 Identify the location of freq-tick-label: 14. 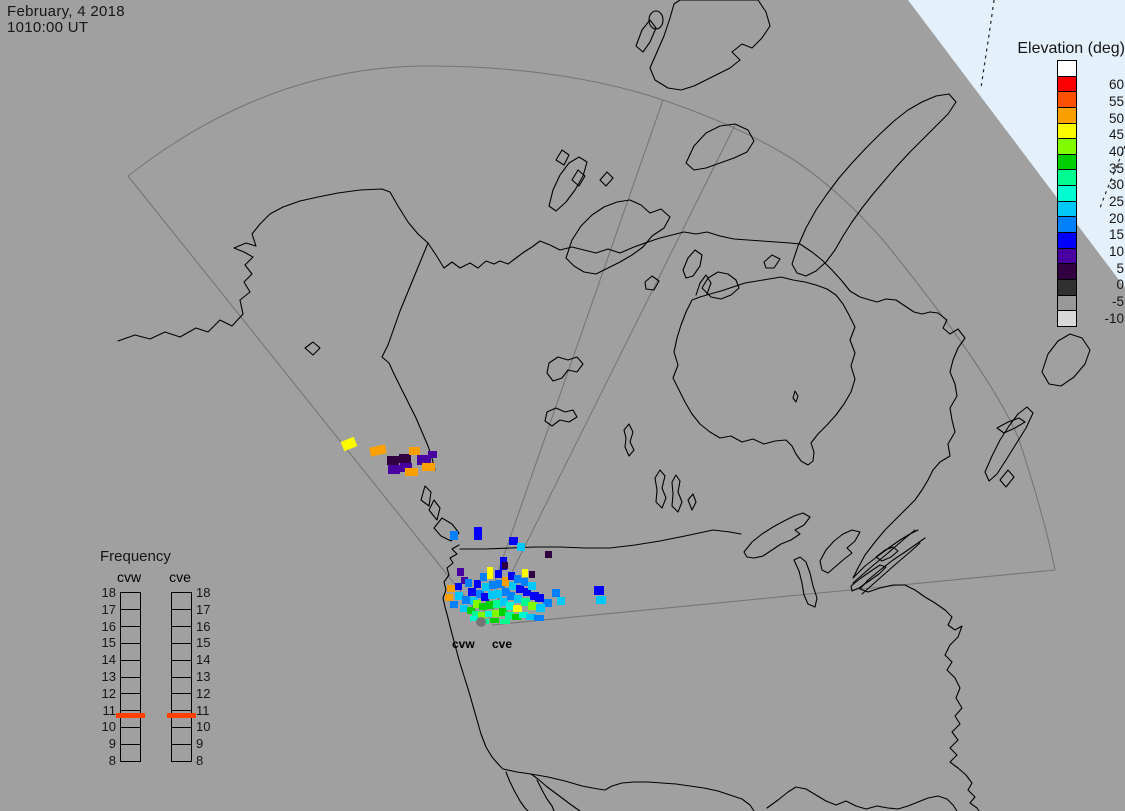
(203, 660).